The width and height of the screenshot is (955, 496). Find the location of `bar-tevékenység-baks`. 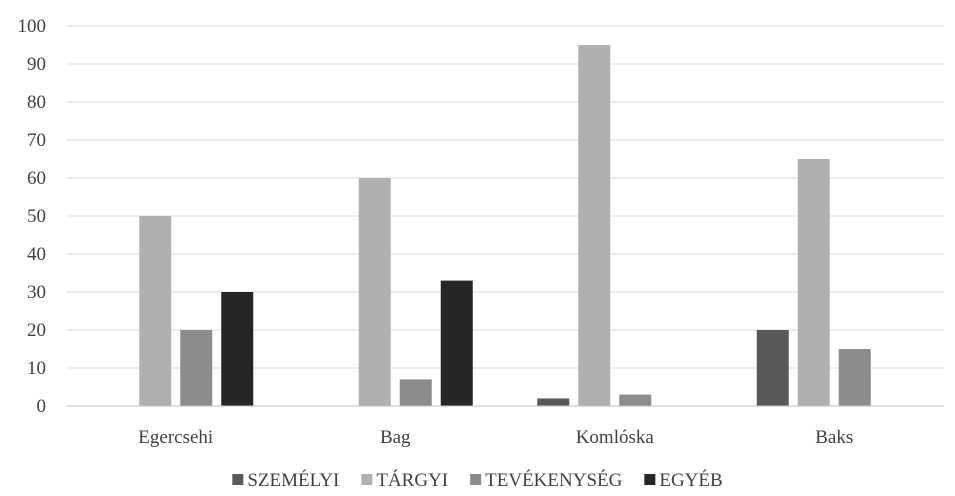

bar-tevékenység-baks is located at coordinates (854, 377).